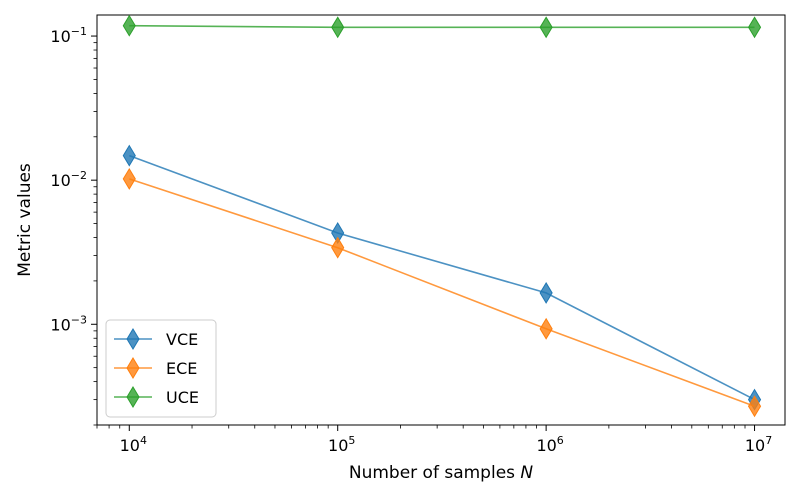  I want to click on x-tick-label: 10⁶, so click(549, 444).